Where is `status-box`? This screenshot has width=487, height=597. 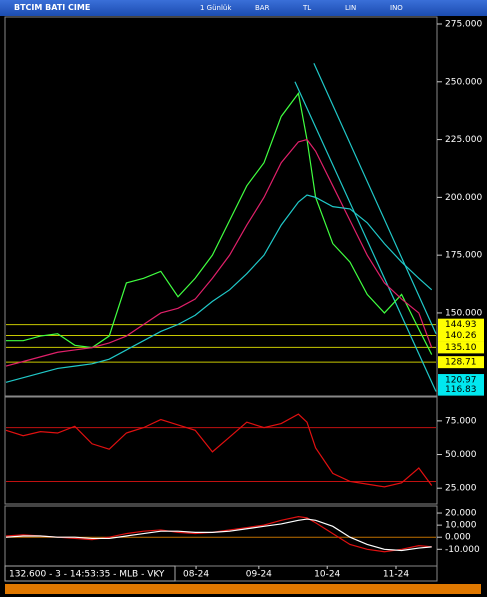 status-box is located at coordinates (90, 573).